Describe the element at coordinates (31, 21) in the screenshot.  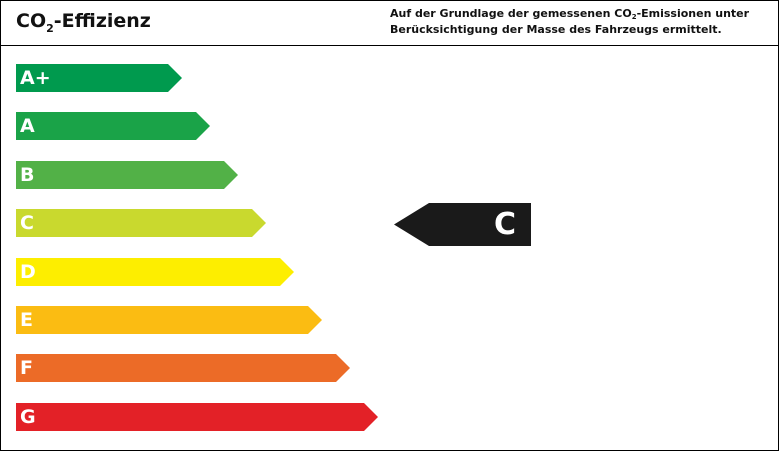
I see `title-co: CO` at that location.